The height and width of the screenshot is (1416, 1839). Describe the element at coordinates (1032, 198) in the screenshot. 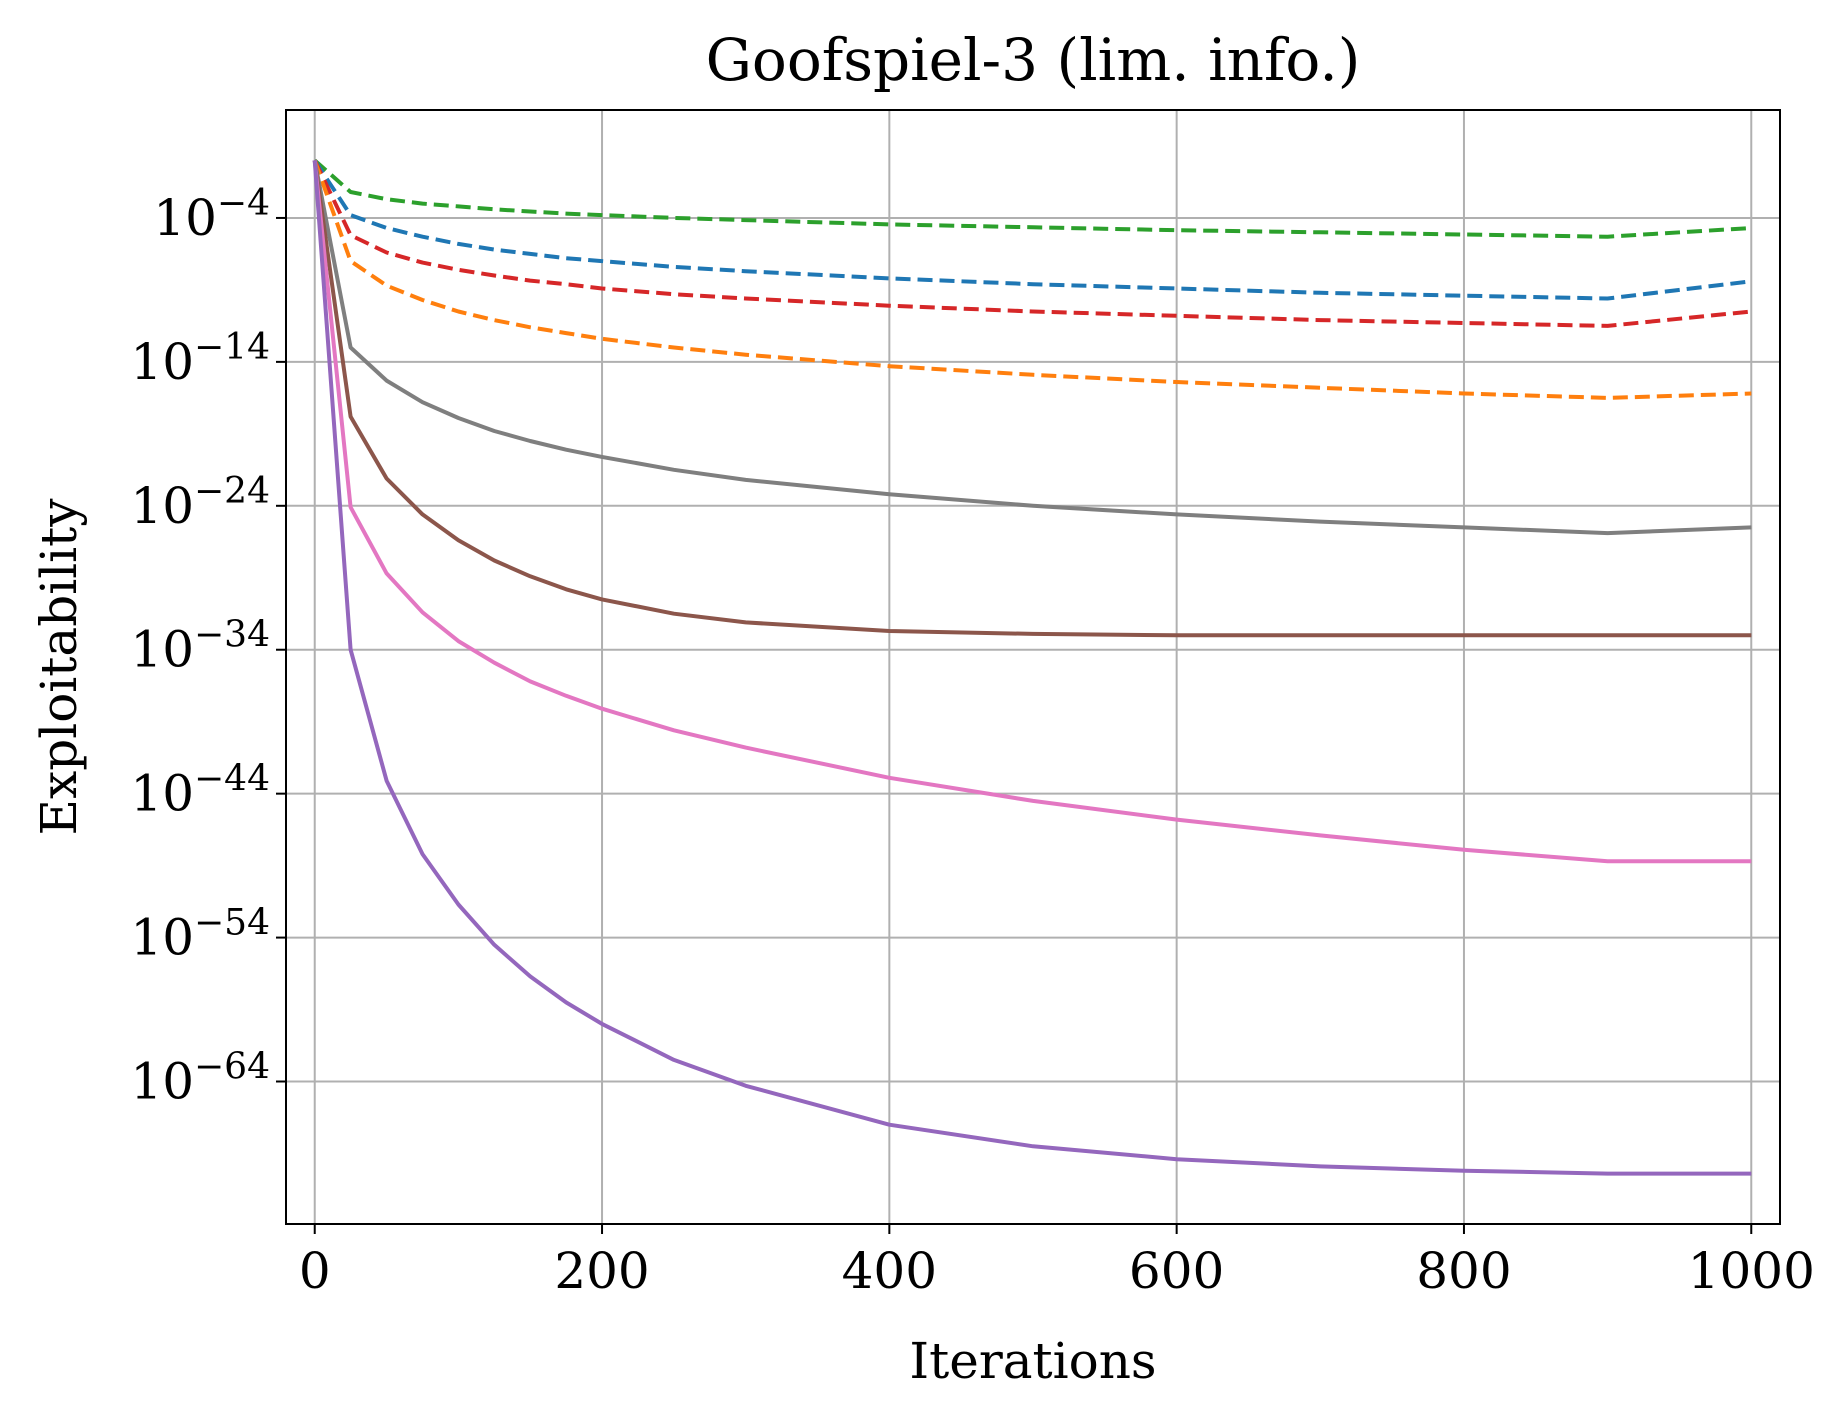

I see `series-line-green-dashed` at that location.